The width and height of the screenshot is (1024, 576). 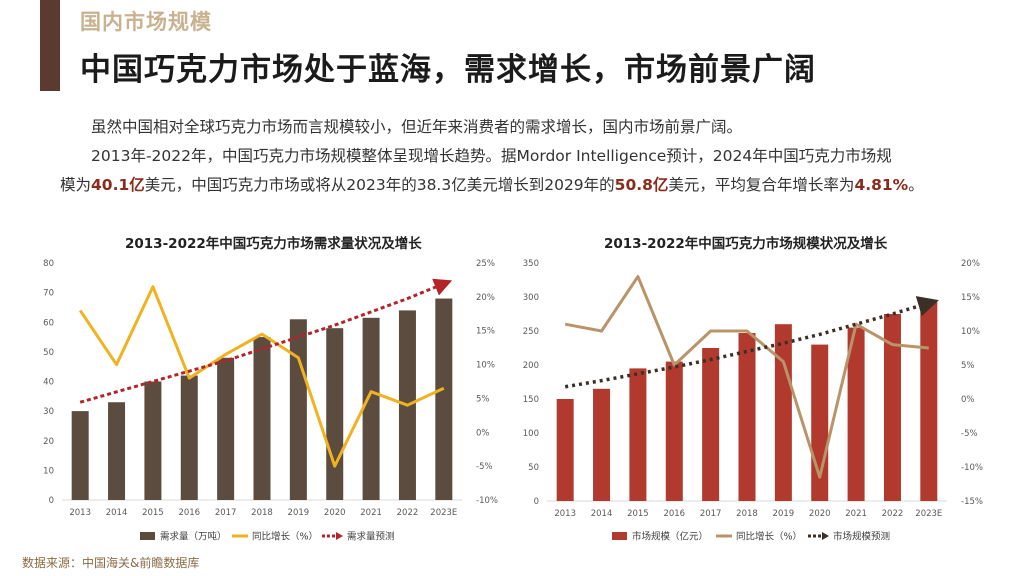 What do you see at coordinates (371, 537) in the screenshot?
I see `legend-label: 需求量预测` at bounding box center [371, 537].